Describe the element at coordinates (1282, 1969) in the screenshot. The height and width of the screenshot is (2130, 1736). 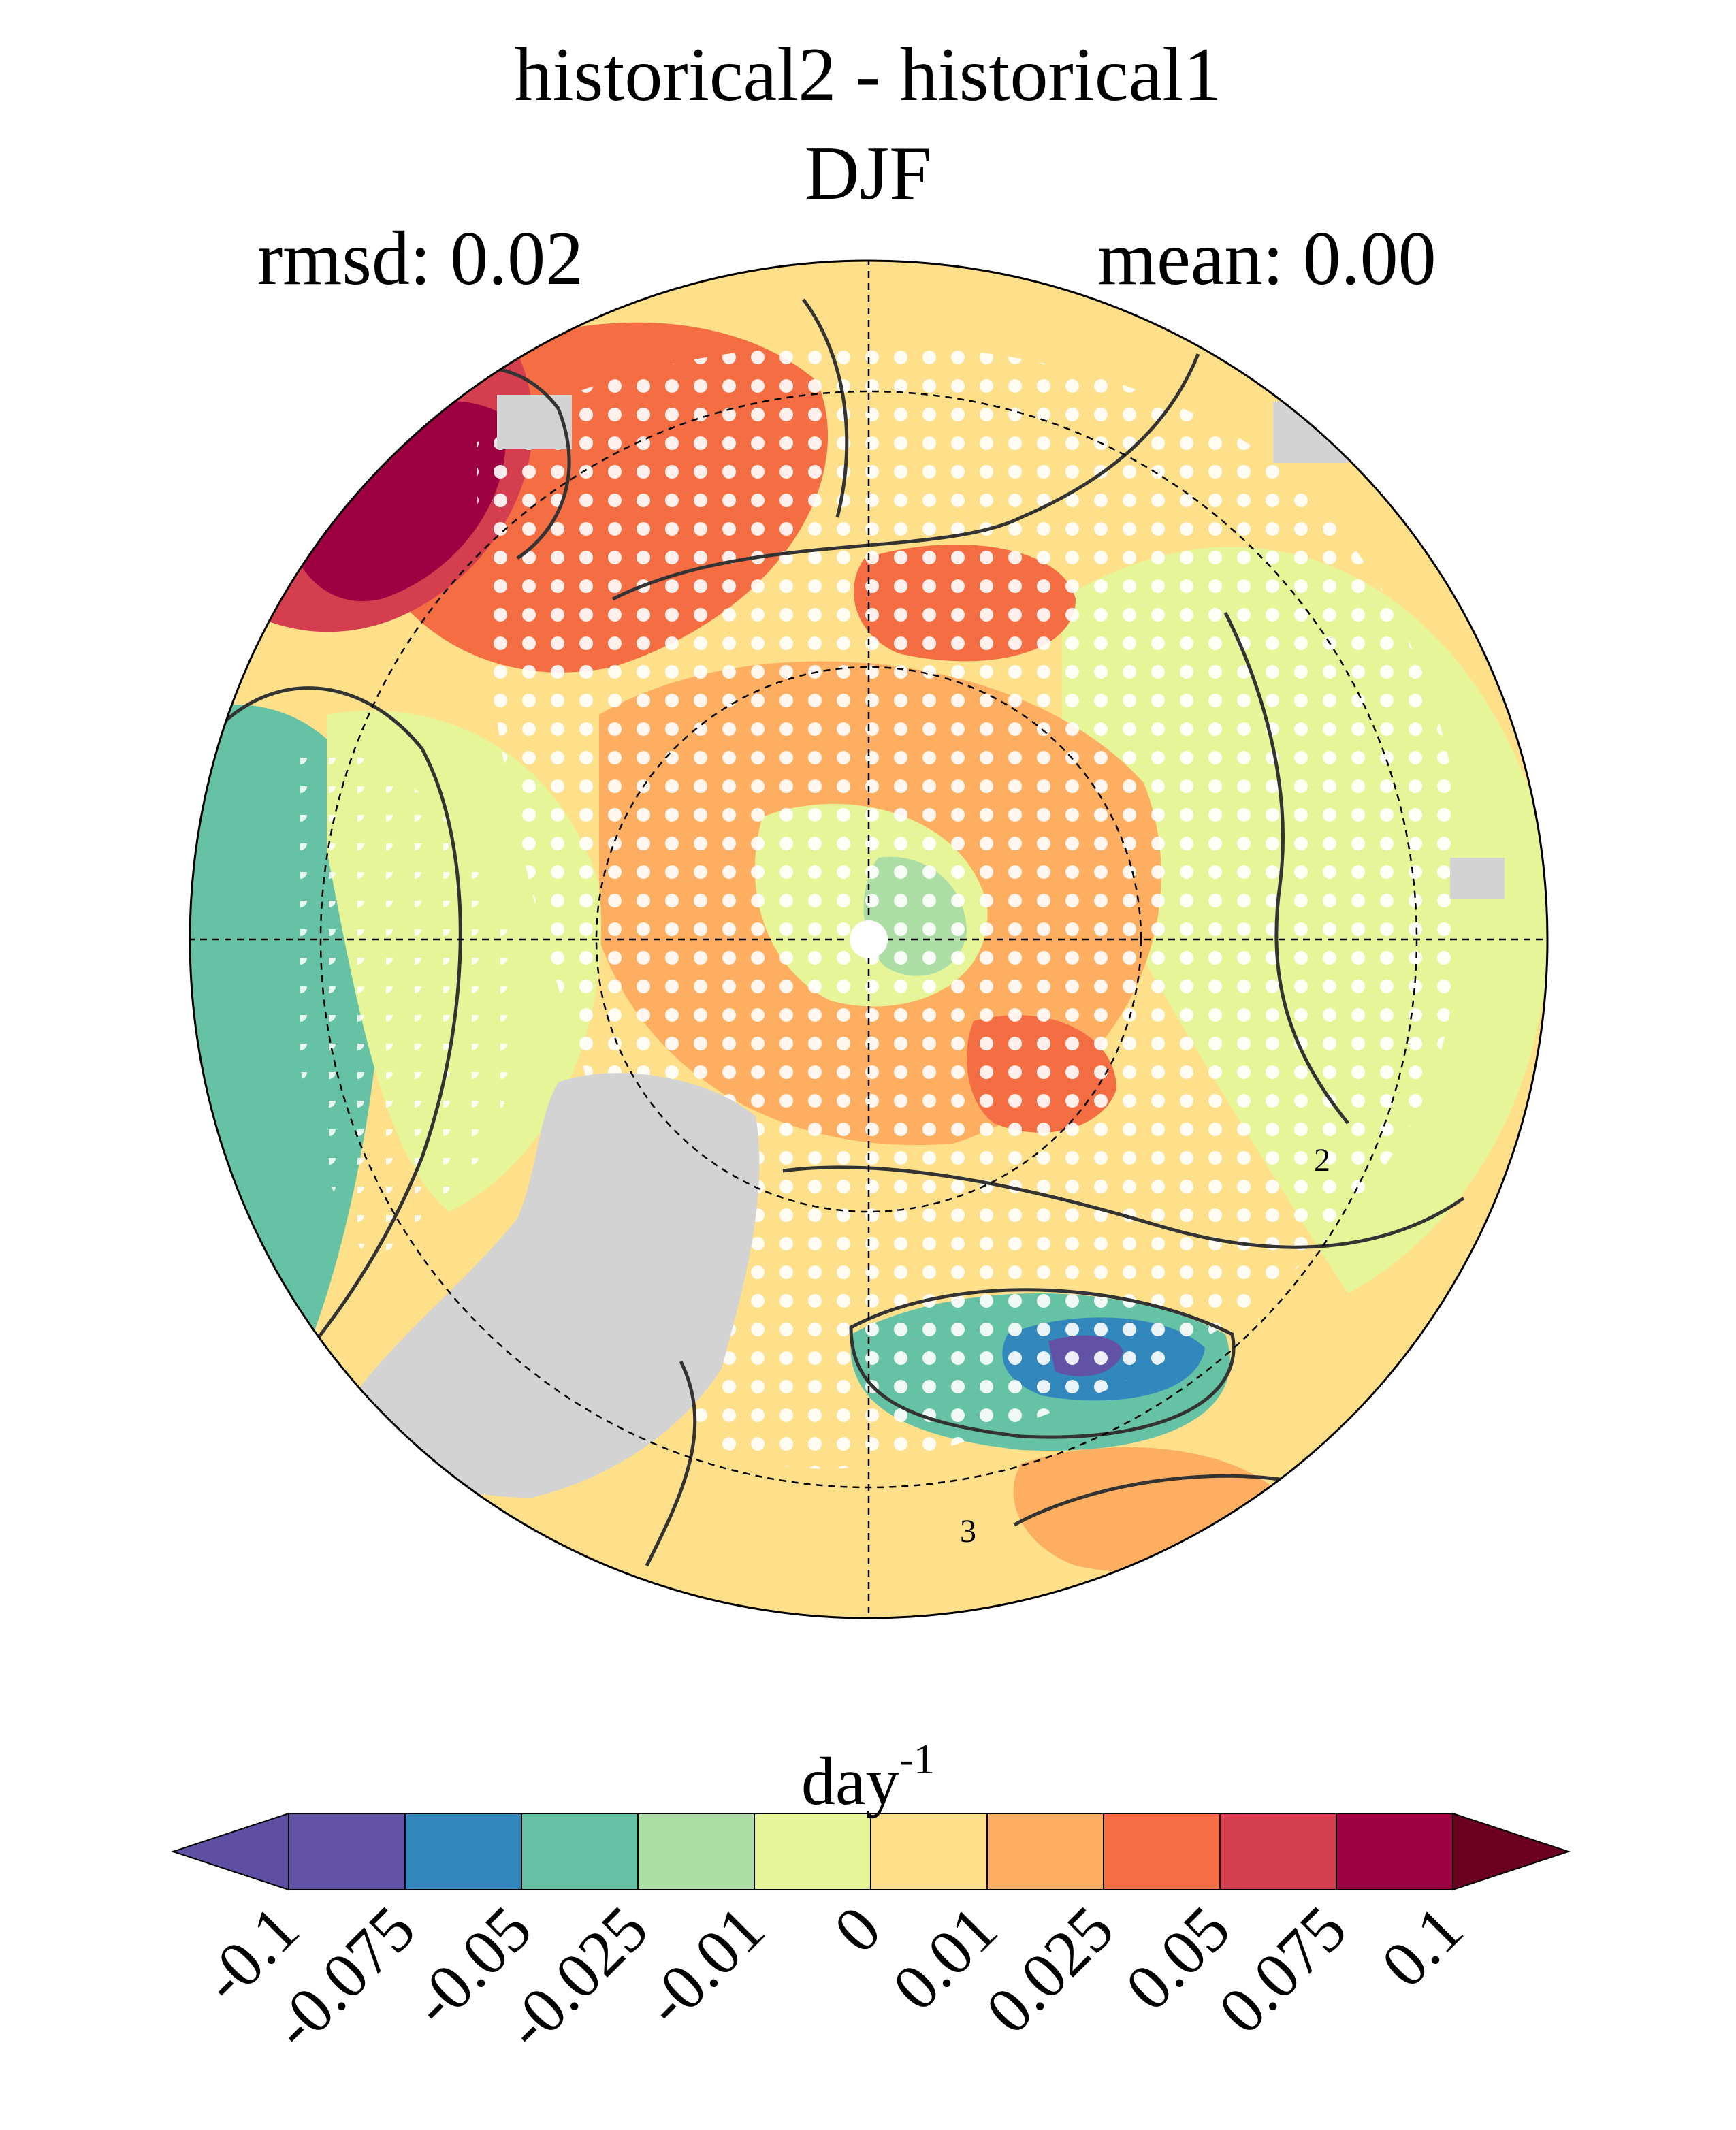
I see `colorbar-tick-label-9: 0.075` at that location.